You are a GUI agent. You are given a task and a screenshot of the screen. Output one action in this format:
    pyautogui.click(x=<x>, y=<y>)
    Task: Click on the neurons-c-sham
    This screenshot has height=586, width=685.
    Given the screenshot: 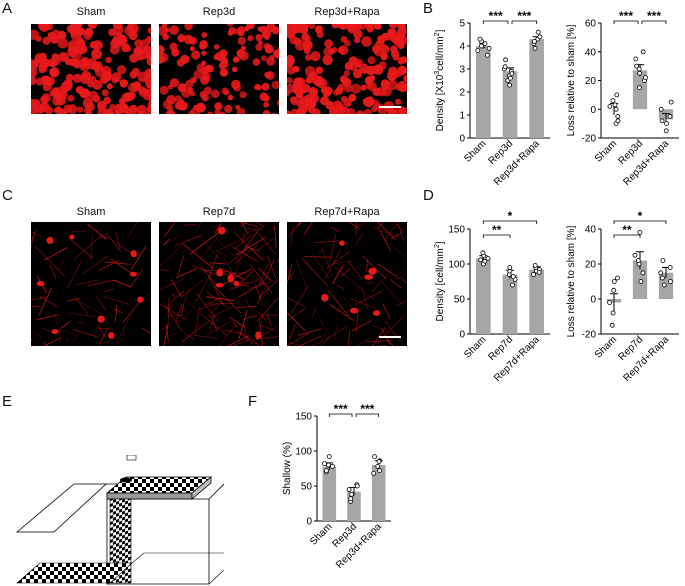 What is the action you would take?
    pyautogui.click(x=91, y=284)
    